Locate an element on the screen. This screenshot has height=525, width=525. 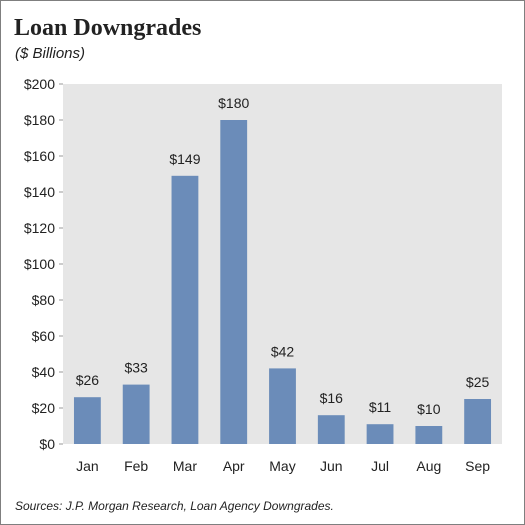
y-axis: $0 $20 $40 $60 $80 $100 $120 $140 $160 $180 $200 is located at coordinates (43, 264).